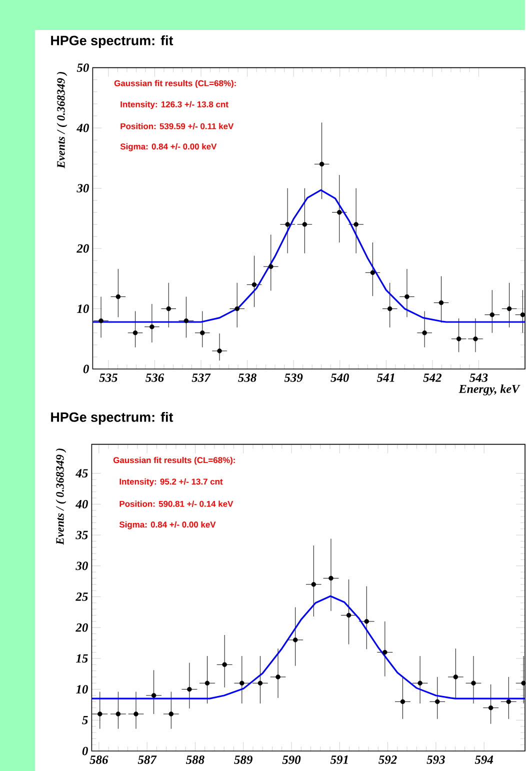  I want to click on x-tick-label: 539, so click(293, 378).